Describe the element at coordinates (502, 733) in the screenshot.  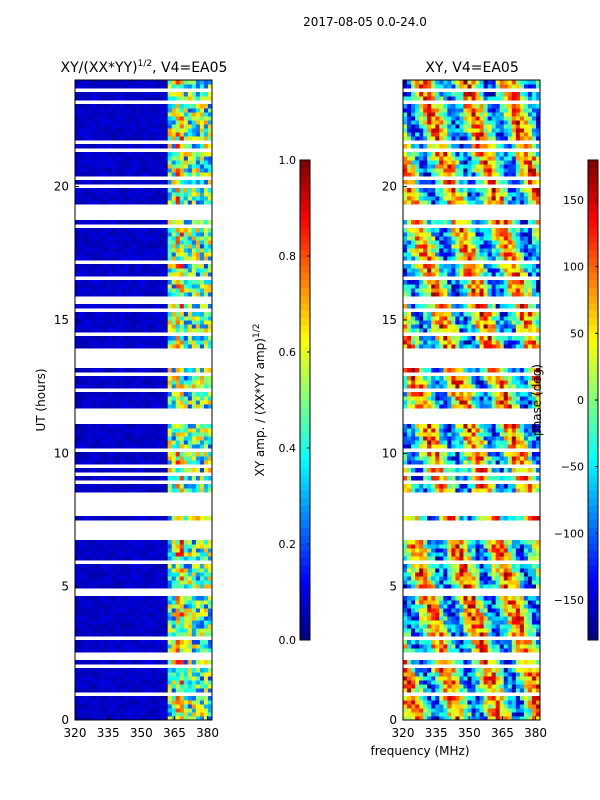
I see `x-tick-label: 365` at that location.